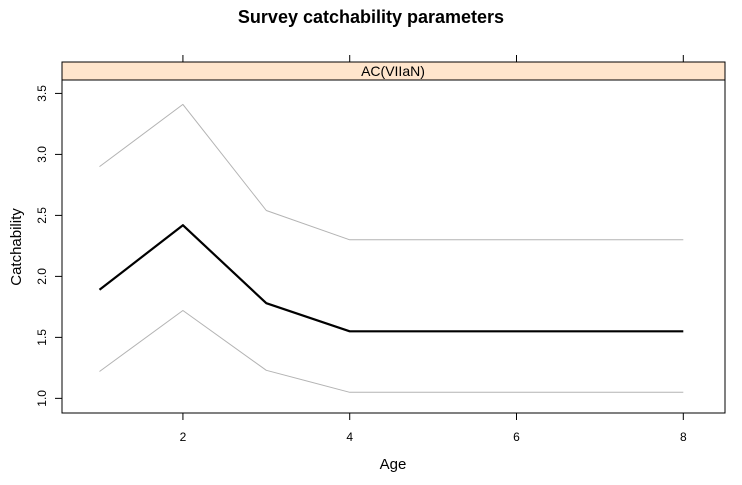 The width and height of the screenshot is (742, 485). What do you see at coordinates (16, 247) in the screenshot?
I see `y-axis-label: Catchability` at bounding box center [16, 247].